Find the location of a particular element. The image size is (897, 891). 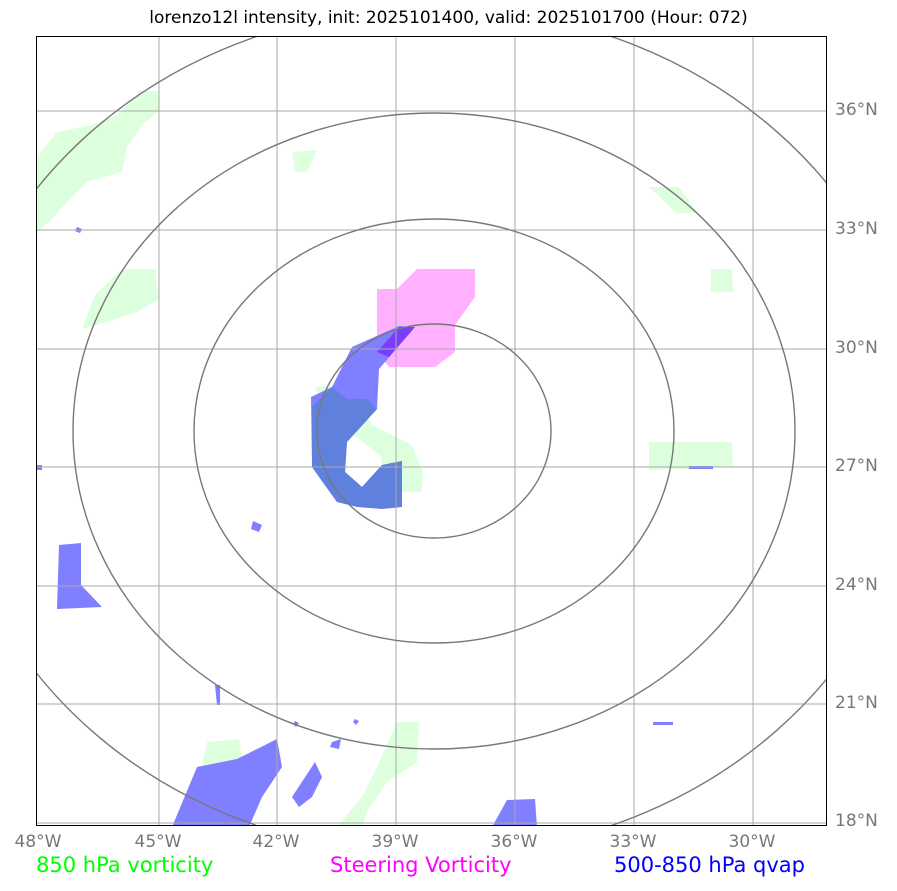

lat-label-36n: 36°N is located at coordinates (856, 110).